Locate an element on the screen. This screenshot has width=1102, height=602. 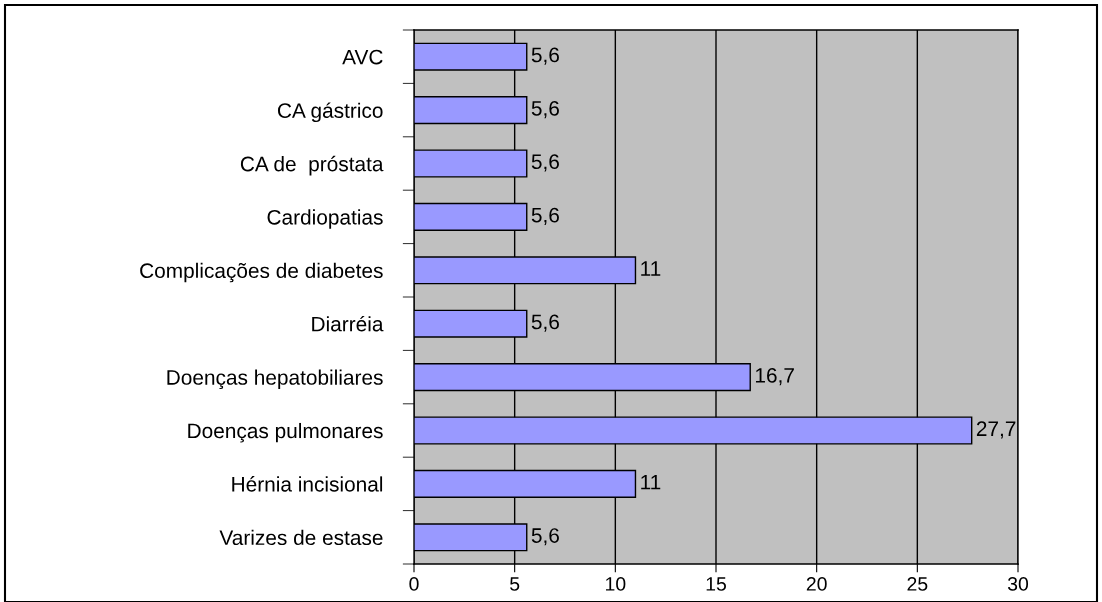
y-tick-label: Hérnia incisional is located at coordinates (307, 484).